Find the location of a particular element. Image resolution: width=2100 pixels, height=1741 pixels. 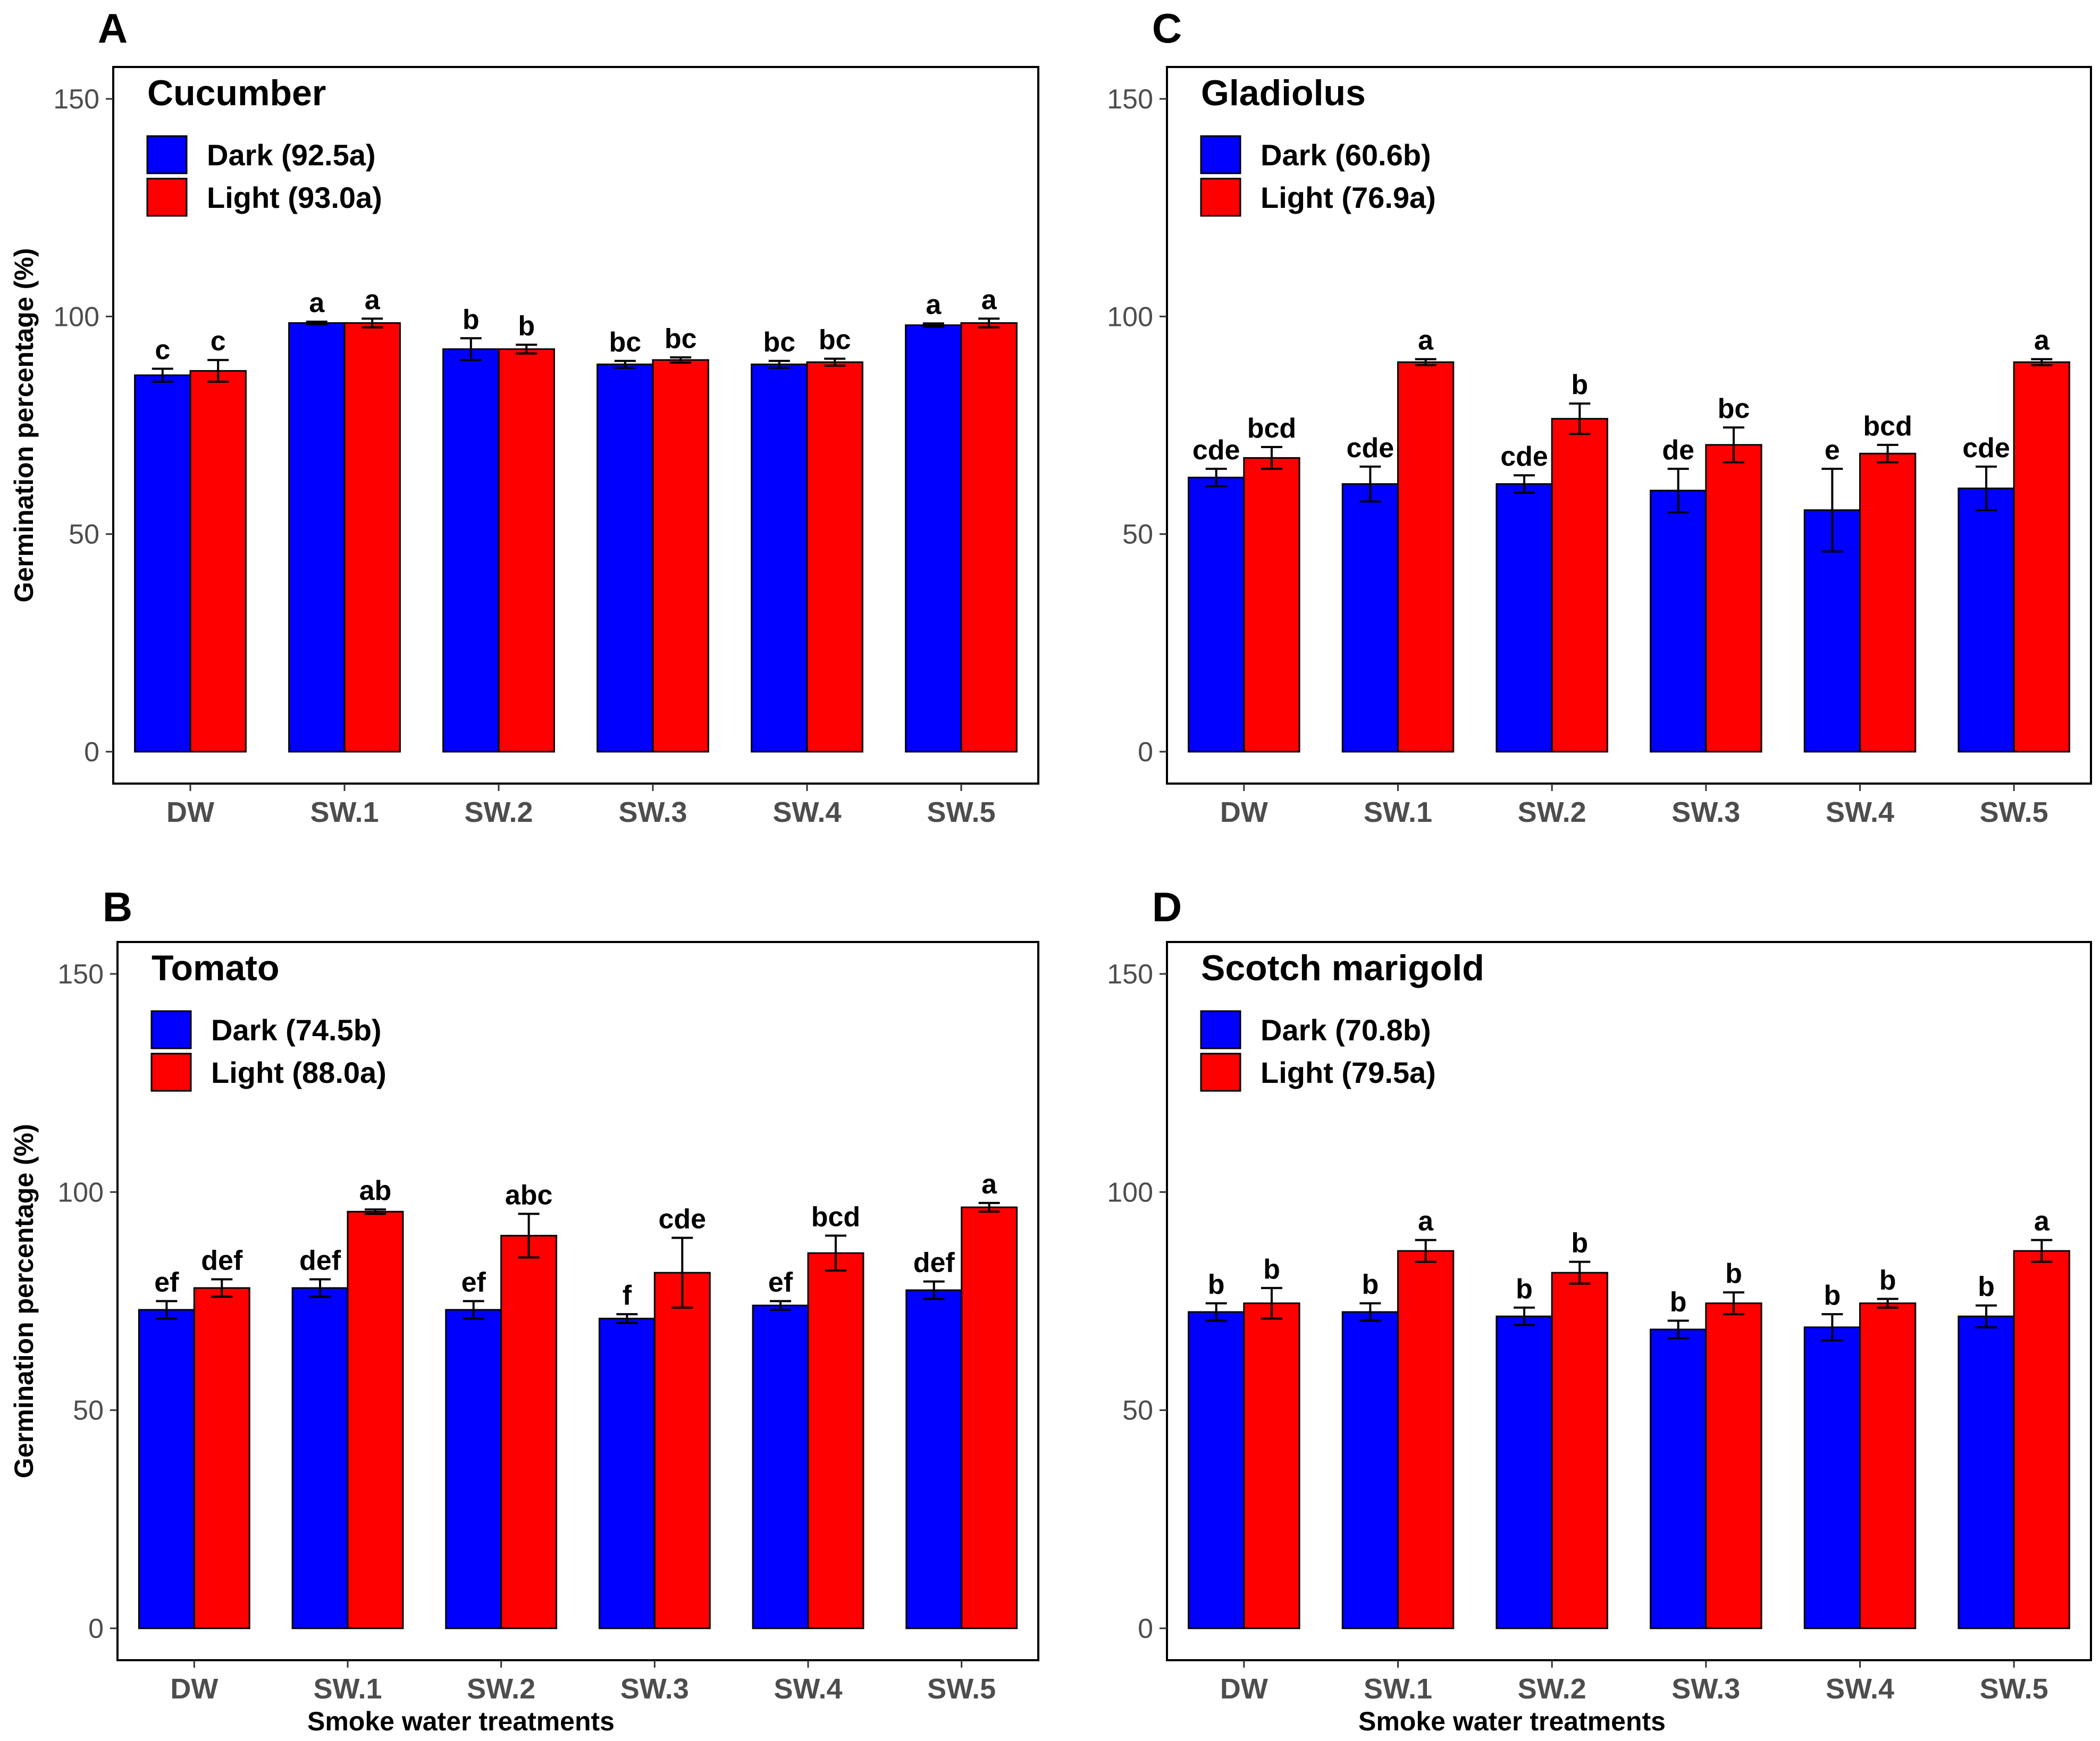

significance-label: abc is located at coordinates (529, 1195).